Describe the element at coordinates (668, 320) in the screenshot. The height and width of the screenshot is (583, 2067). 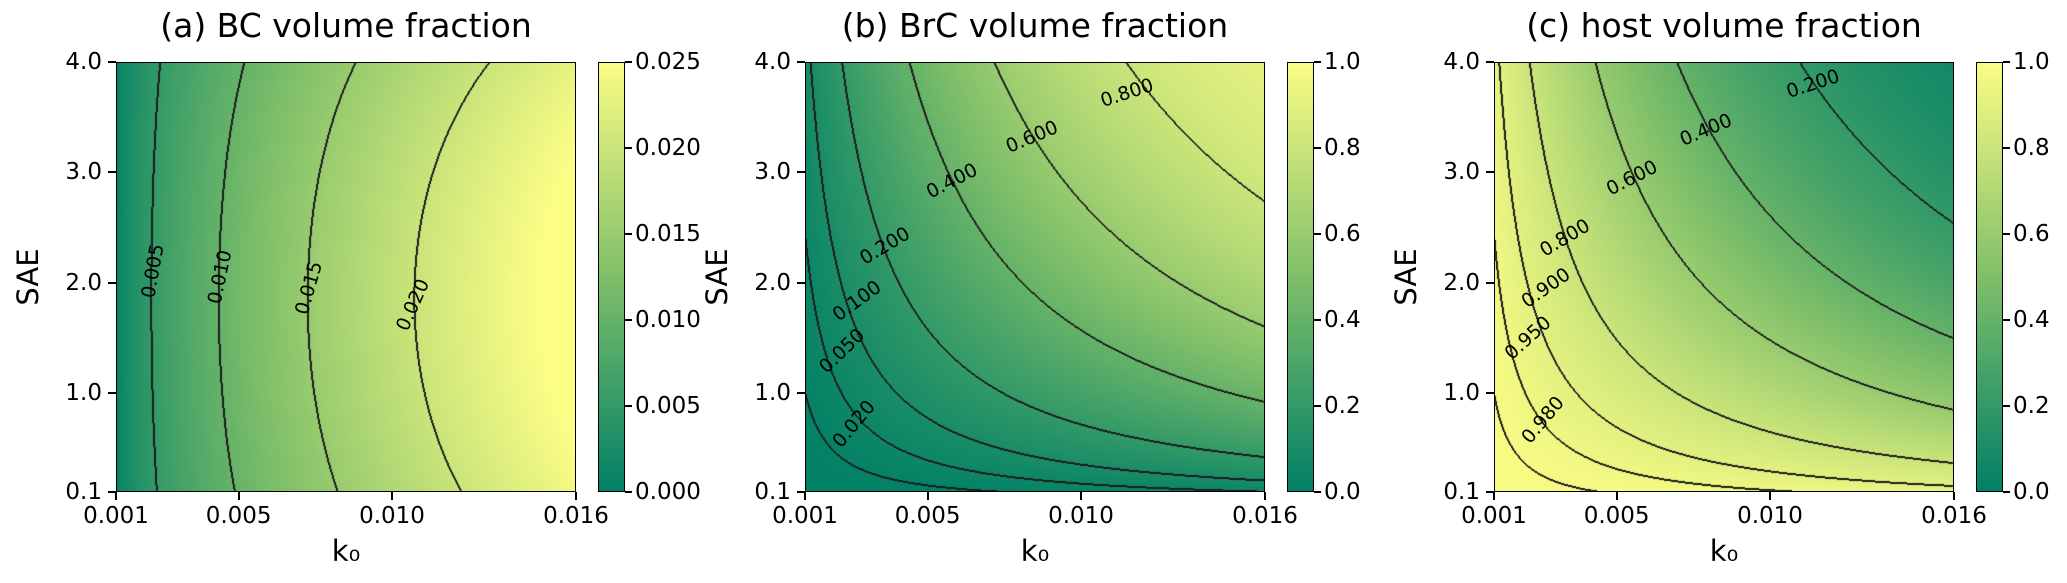
I see `colorbar-tick-label: 0.010` at that location.